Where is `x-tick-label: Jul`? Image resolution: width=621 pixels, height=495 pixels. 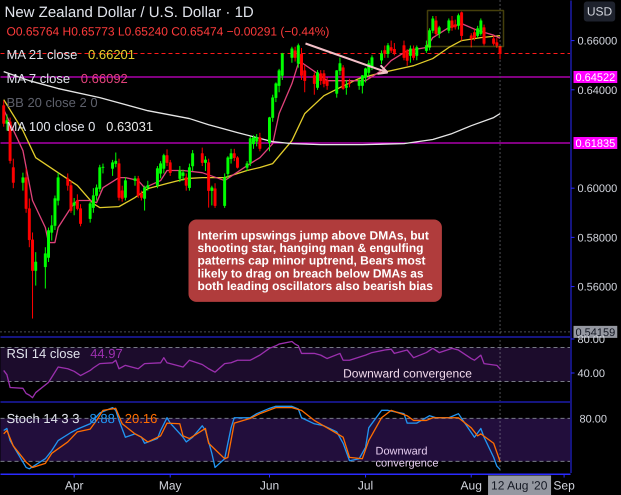
x-tick-label: Jul is located at coordinates (366, 485).